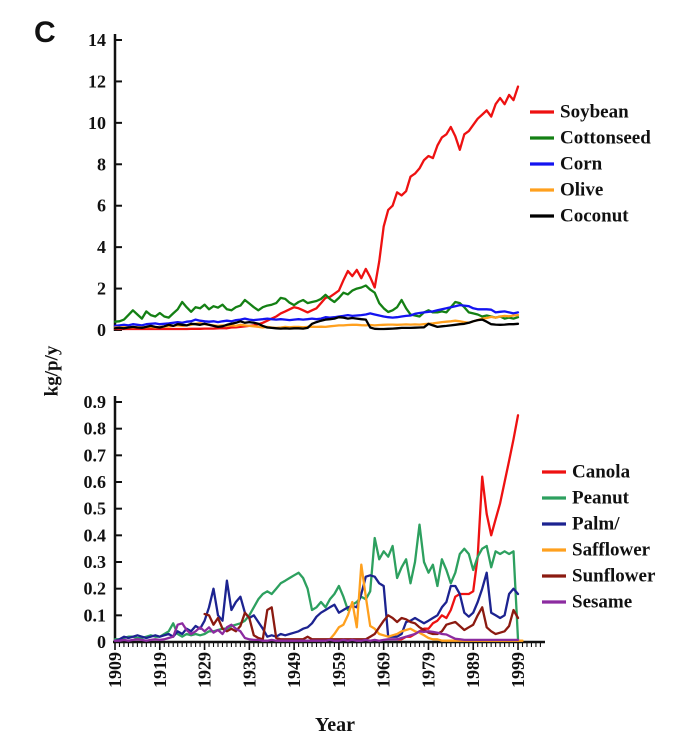  I want to click on series-line-coconut, so click(316, 323).